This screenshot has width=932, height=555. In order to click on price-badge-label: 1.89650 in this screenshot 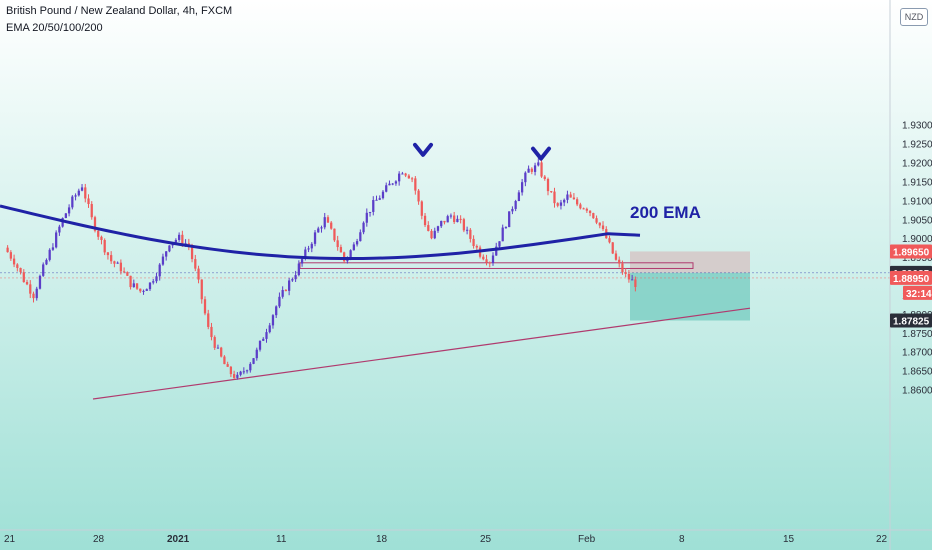, I will do `click(911, 252)`.